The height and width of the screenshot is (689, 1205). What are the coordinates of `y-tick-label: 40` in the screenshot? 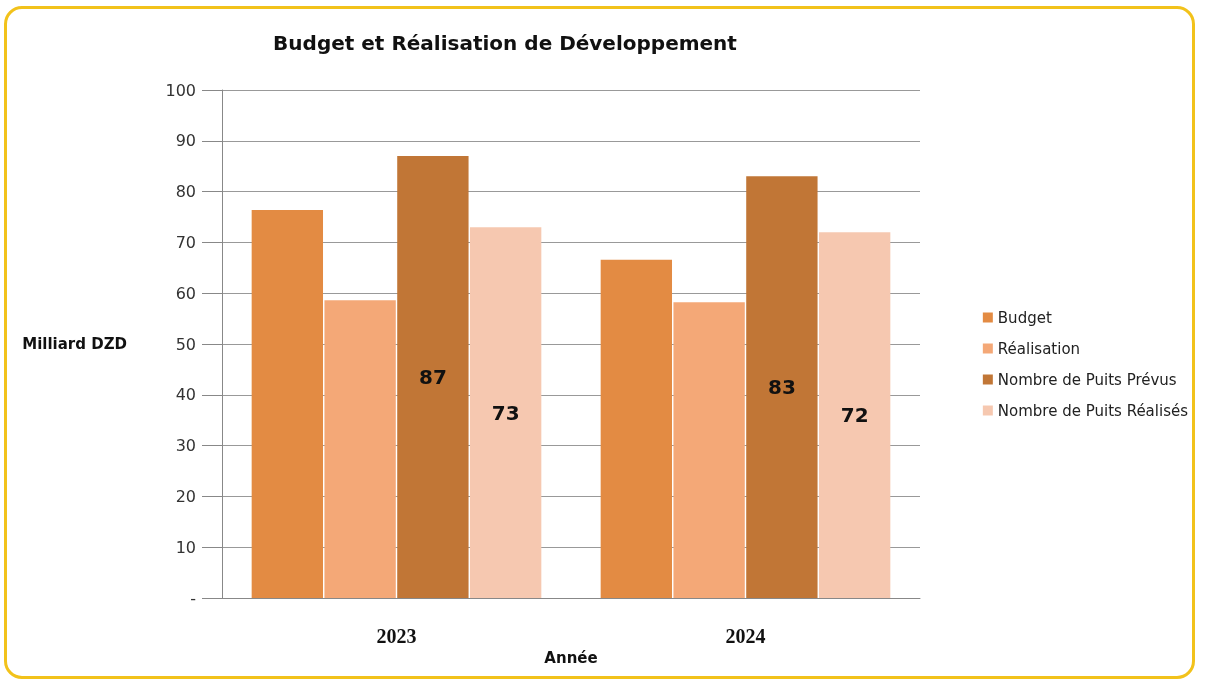 It's located at (185, 395).